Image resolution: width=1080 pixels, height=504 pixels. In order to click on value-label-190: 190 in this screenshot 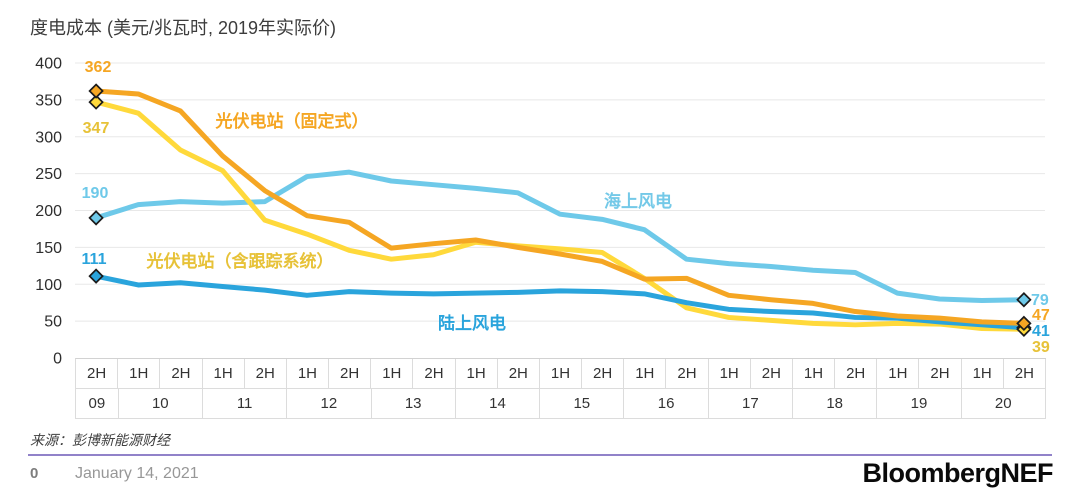, I will do `click(95, 193)`.